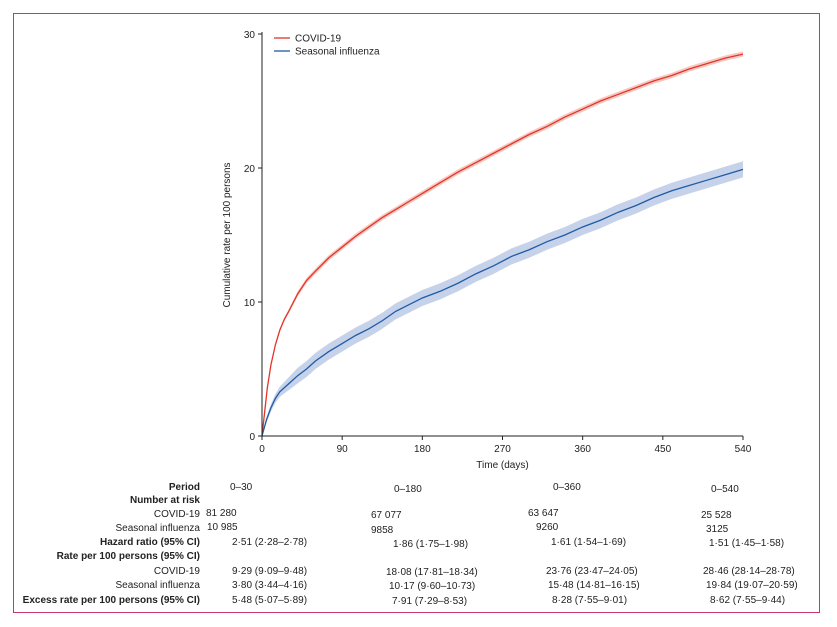 This screenshot has width=837, height=627. Describe the element at coordinates (241, 487) in the screenshot. I see `period-0-30: 0–30` at that location.